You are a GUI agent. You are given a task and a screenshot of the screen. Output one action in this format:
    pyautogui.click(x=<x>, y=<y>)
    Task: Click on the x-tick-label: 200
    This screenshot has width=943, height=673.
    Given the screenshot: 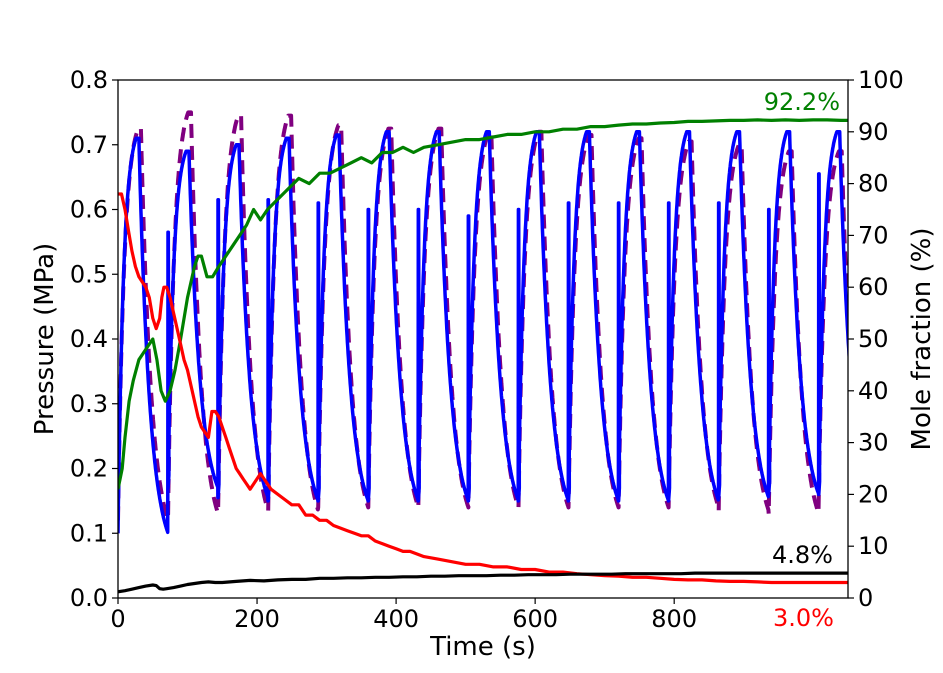 What is the action you would take?
    pyautogui.click(x=257, y=619)
    